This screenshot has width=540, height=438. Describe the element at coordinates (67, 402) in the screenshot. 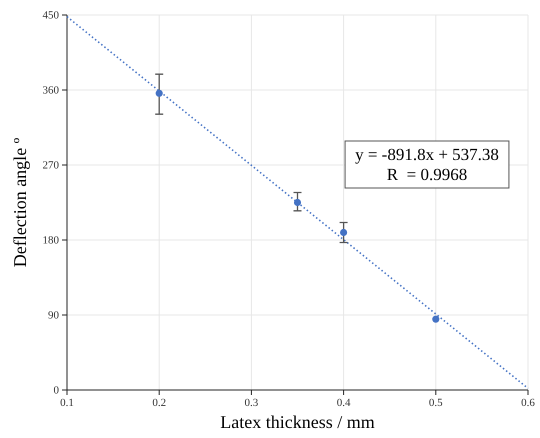

I see `x-tick-label: 0.1` at that location.